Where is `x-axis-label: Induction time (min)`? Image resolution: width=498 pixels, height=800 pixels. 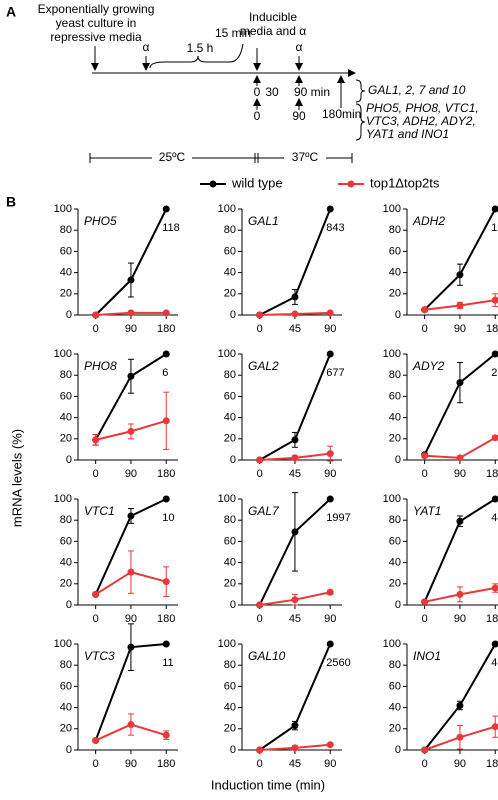 x-axis-label: Induction time (min) is located at coordinates (268, 784).